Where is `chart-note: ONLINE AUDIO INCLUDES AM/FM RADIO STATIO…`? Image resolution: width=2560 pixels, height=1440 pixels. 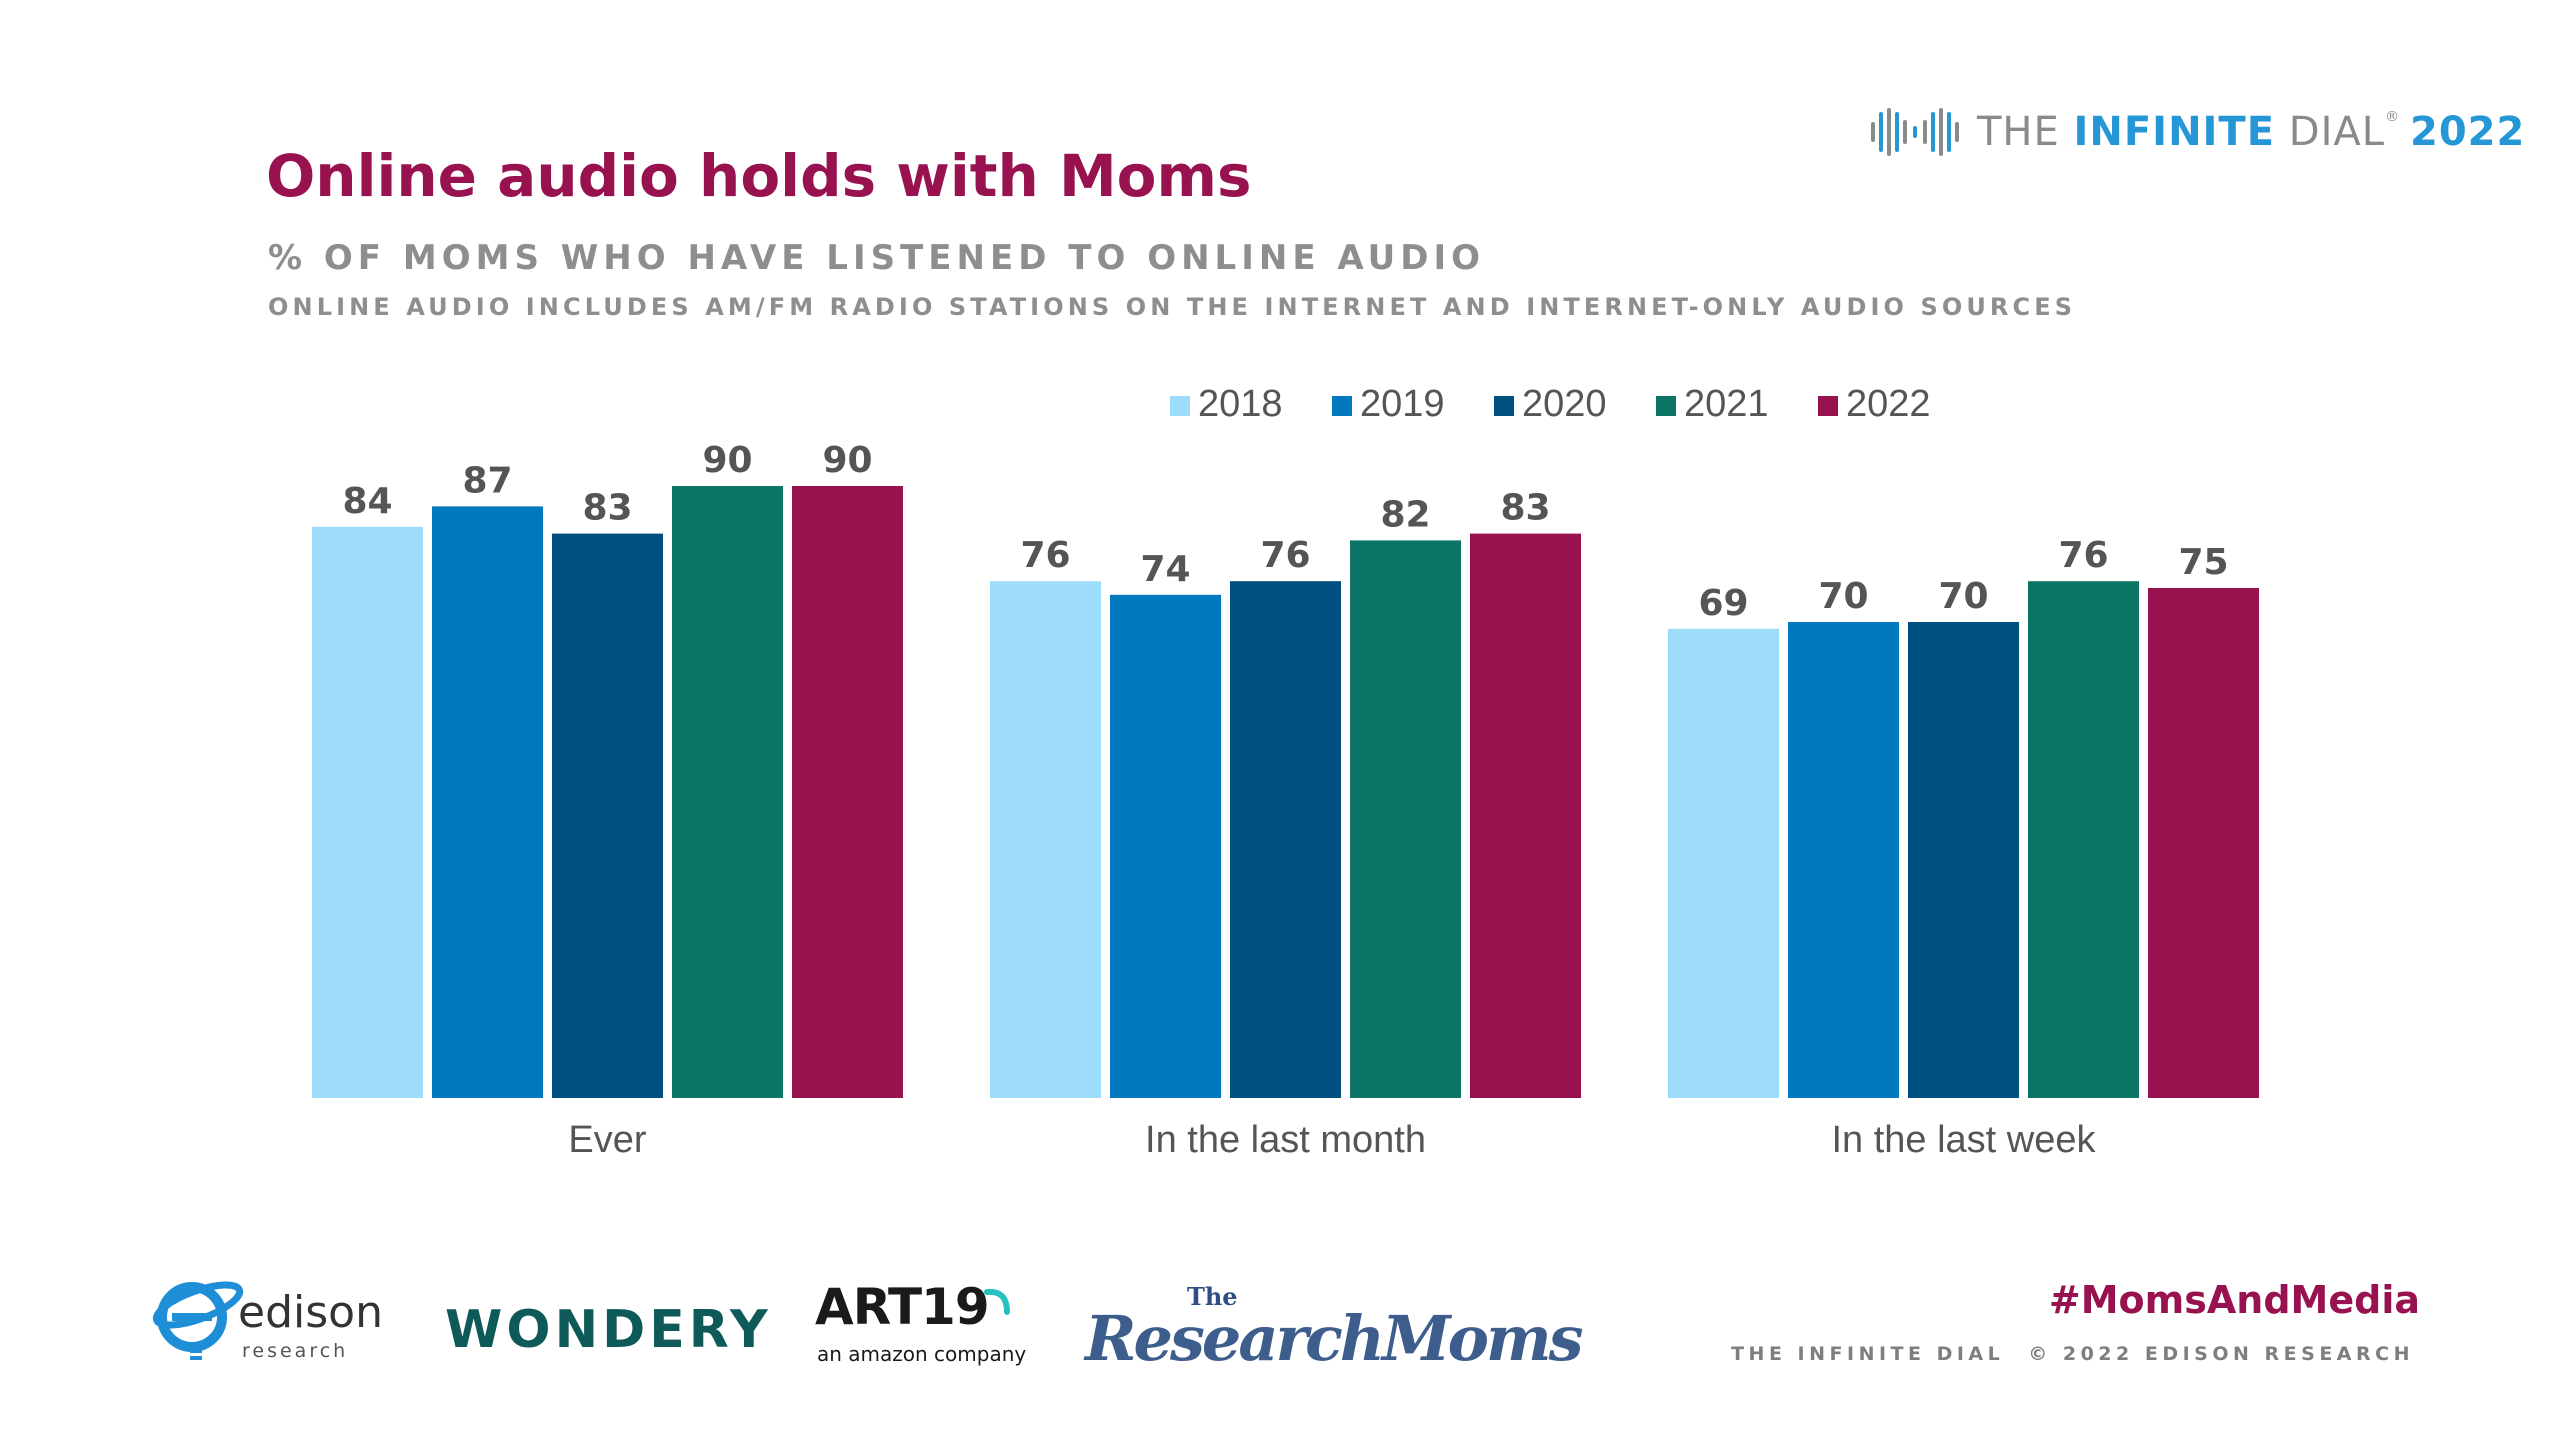
chart-note: ONLINE AUDIO INCLUDES AM/FM RADIO STATIO… is located at coordinates (1172, 307).